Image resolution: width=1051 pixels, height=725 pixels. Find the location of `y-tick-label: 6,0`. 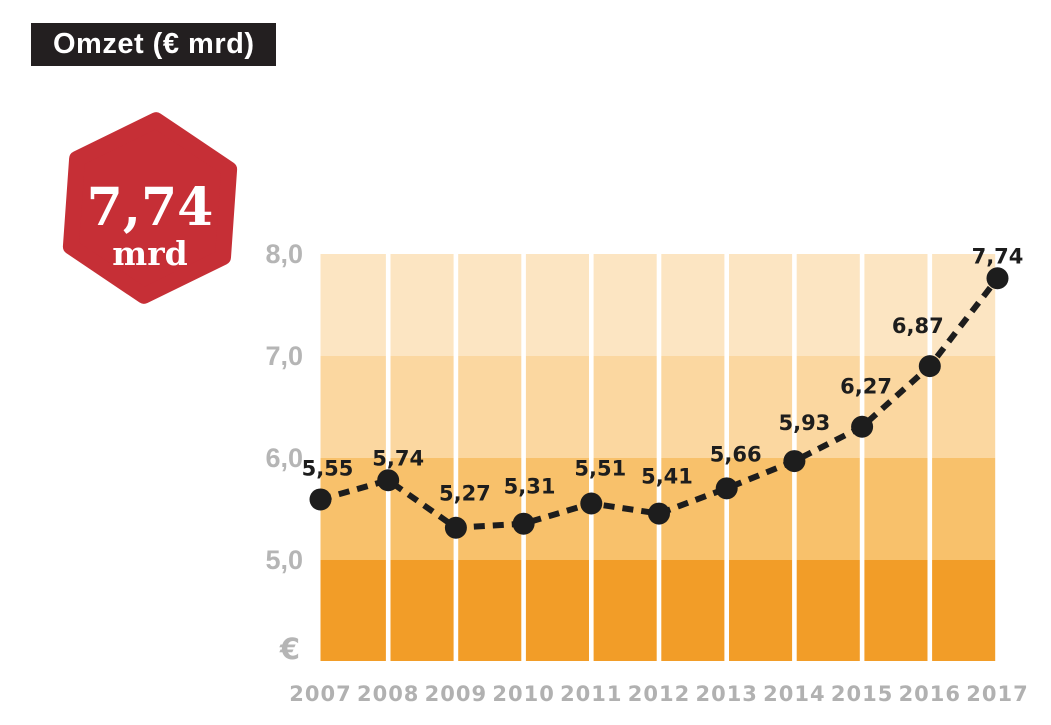

y-tick-label: 6,0 is located at coordinates (284, 458).